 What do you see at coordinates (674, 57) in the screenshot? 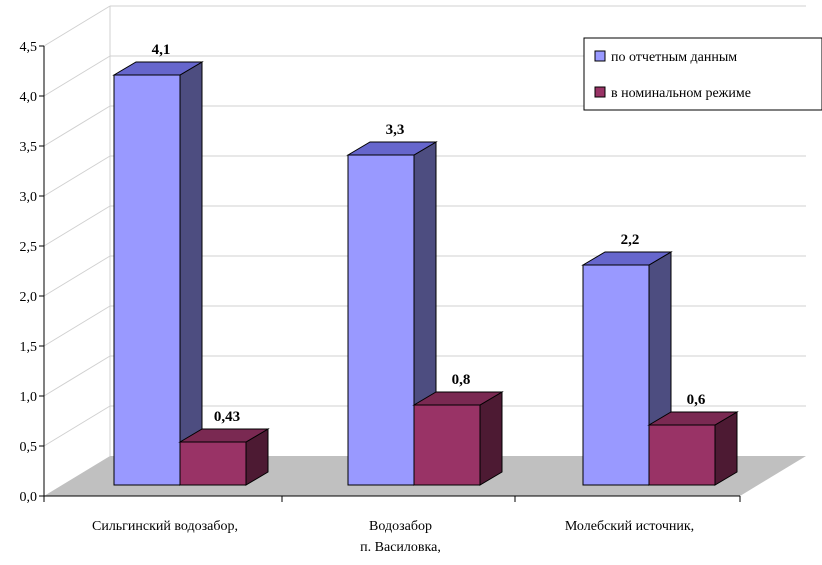
I see `legend-label: по отчетным данным` at bounding box center [674, 57].